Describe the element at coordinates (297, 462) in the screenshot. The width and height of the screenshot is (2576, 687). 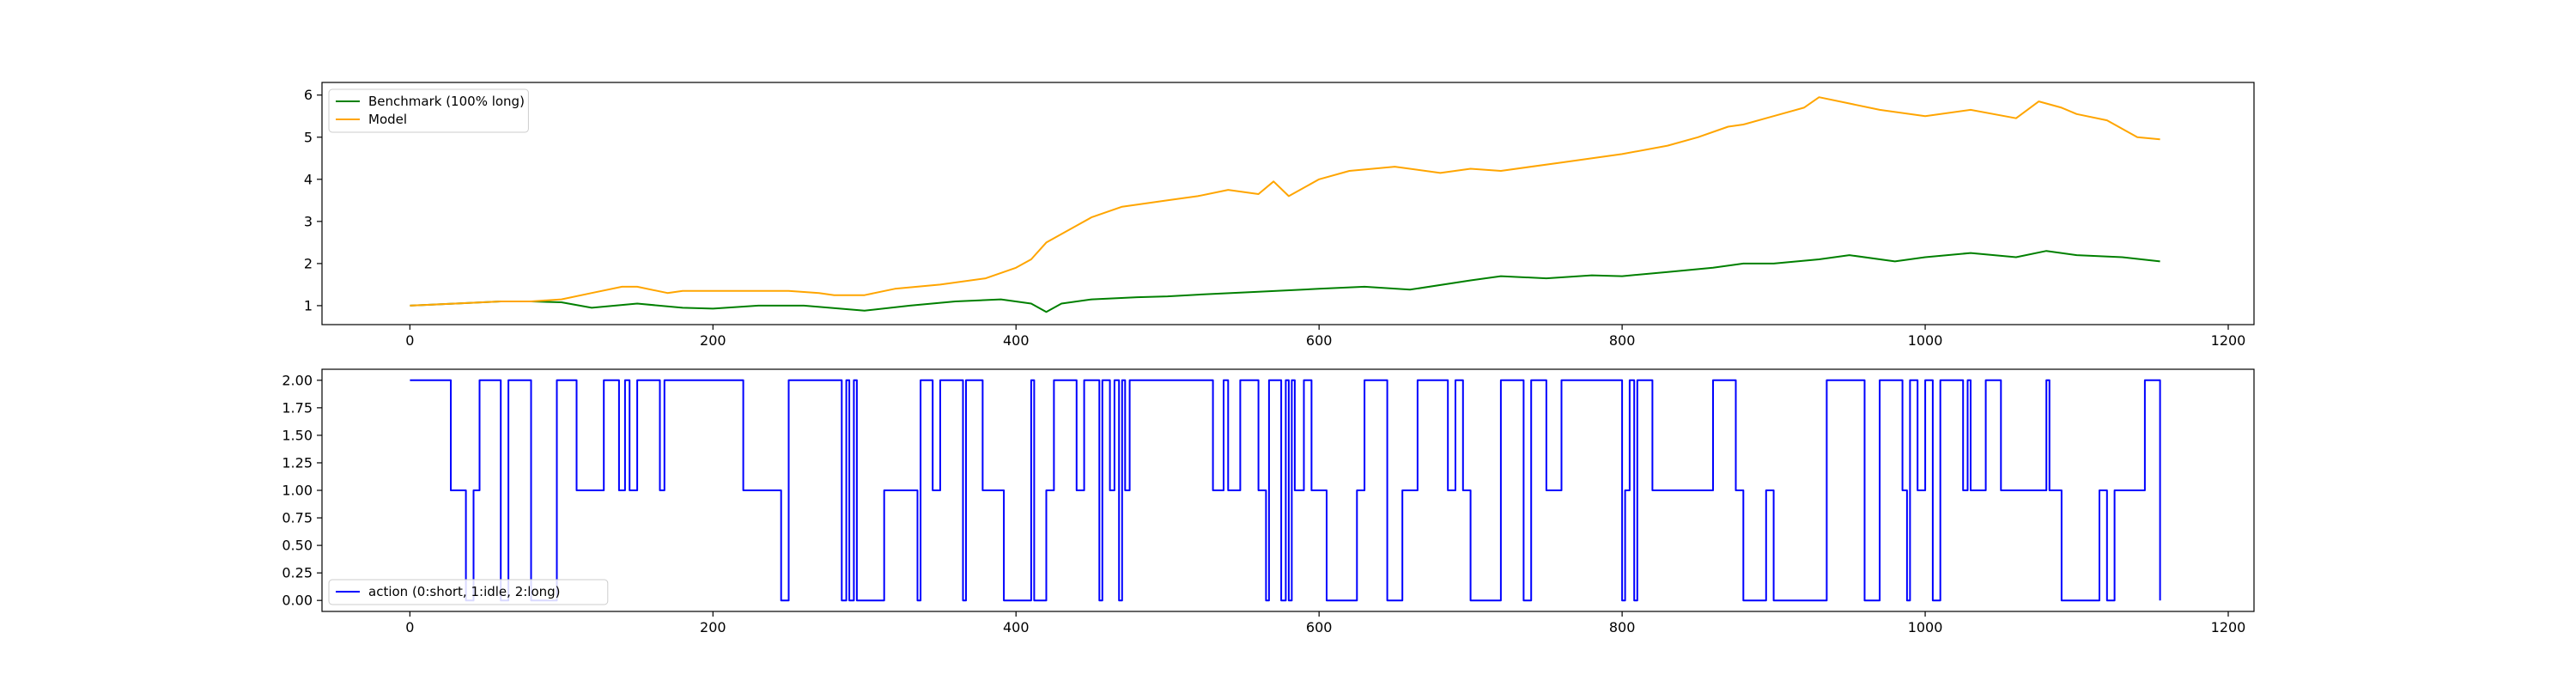
I see `y-tick-label: 1.25` at that location.